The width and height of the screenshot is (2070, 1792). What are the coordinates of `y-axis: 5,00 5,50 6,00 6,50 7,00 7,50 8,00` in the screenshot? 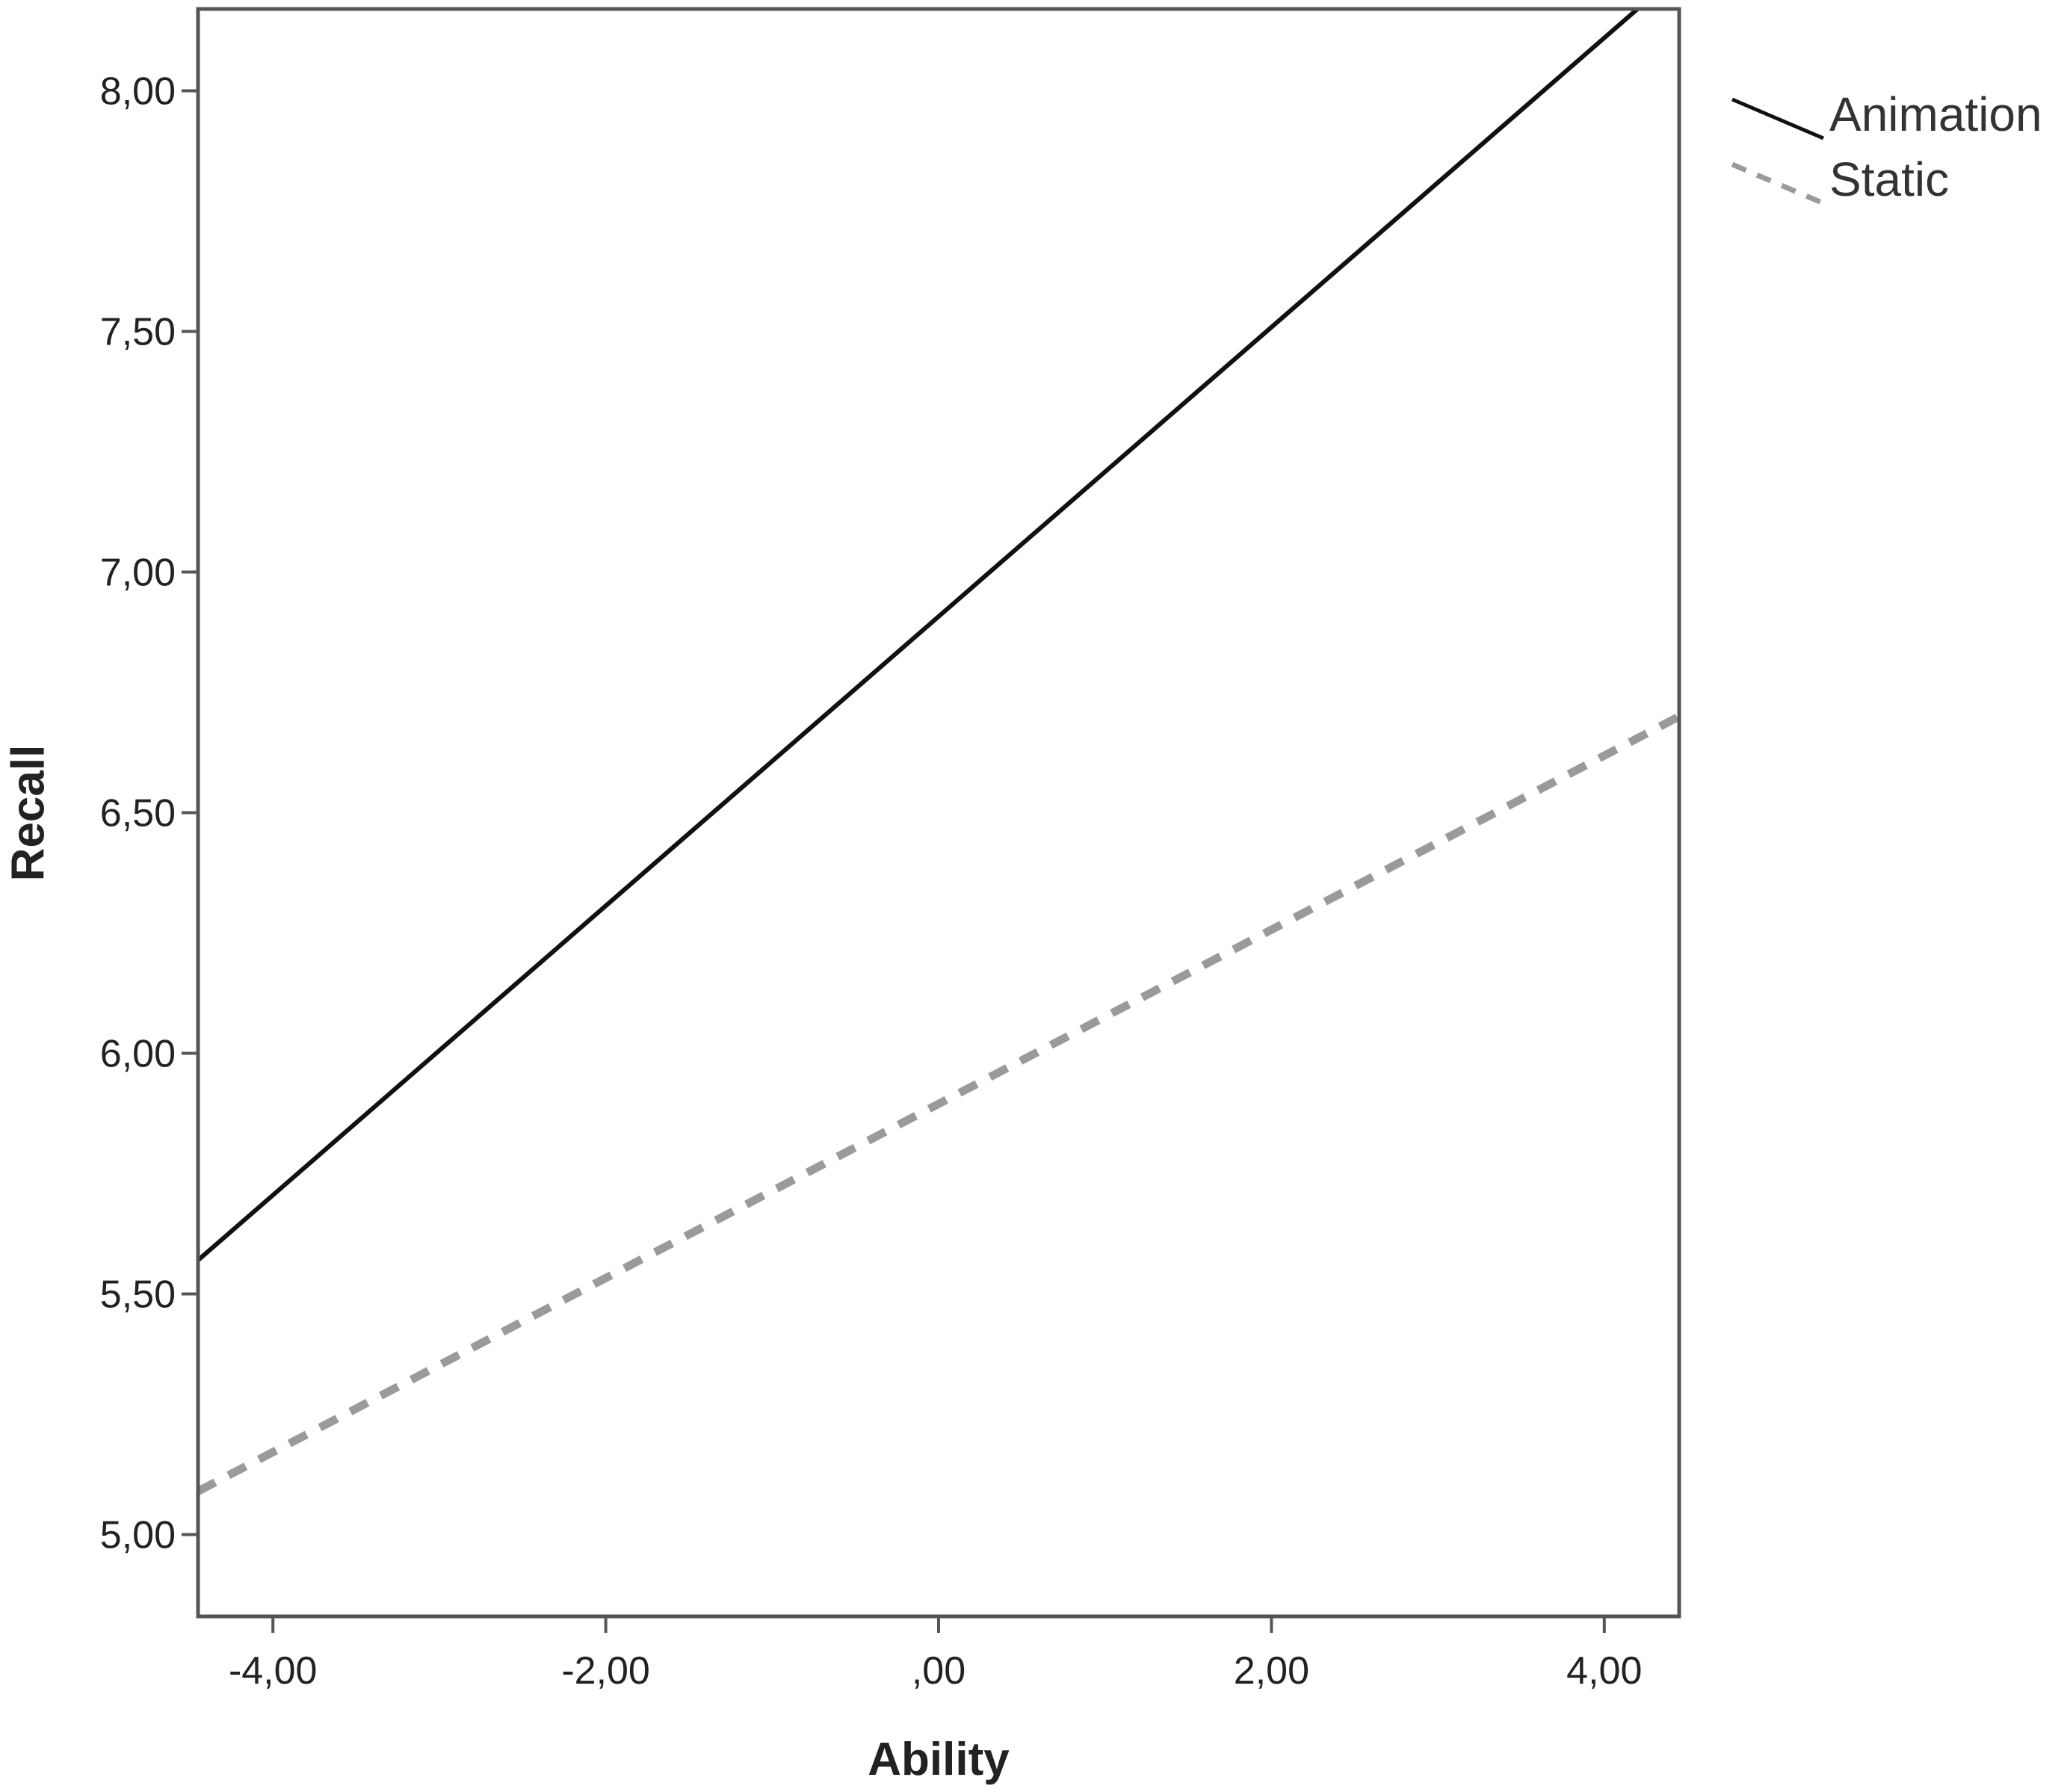 It's located at (149, 813).